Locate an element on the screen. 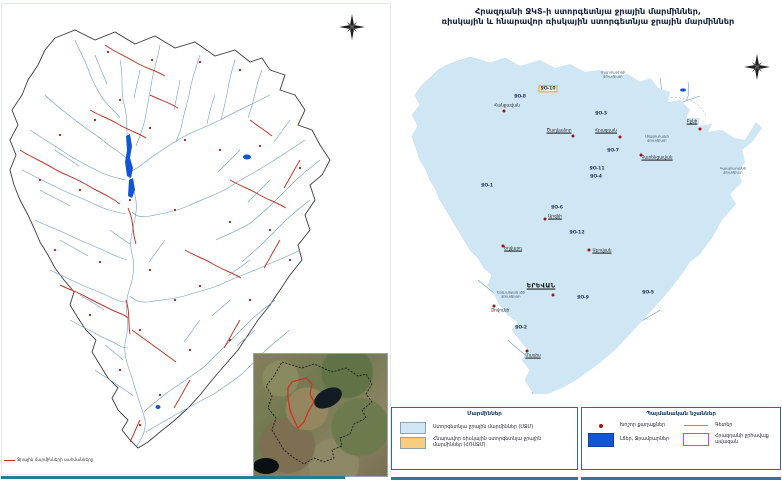  legend-surfaces-header: Մարմիններ is located at coordinates (484, 414).